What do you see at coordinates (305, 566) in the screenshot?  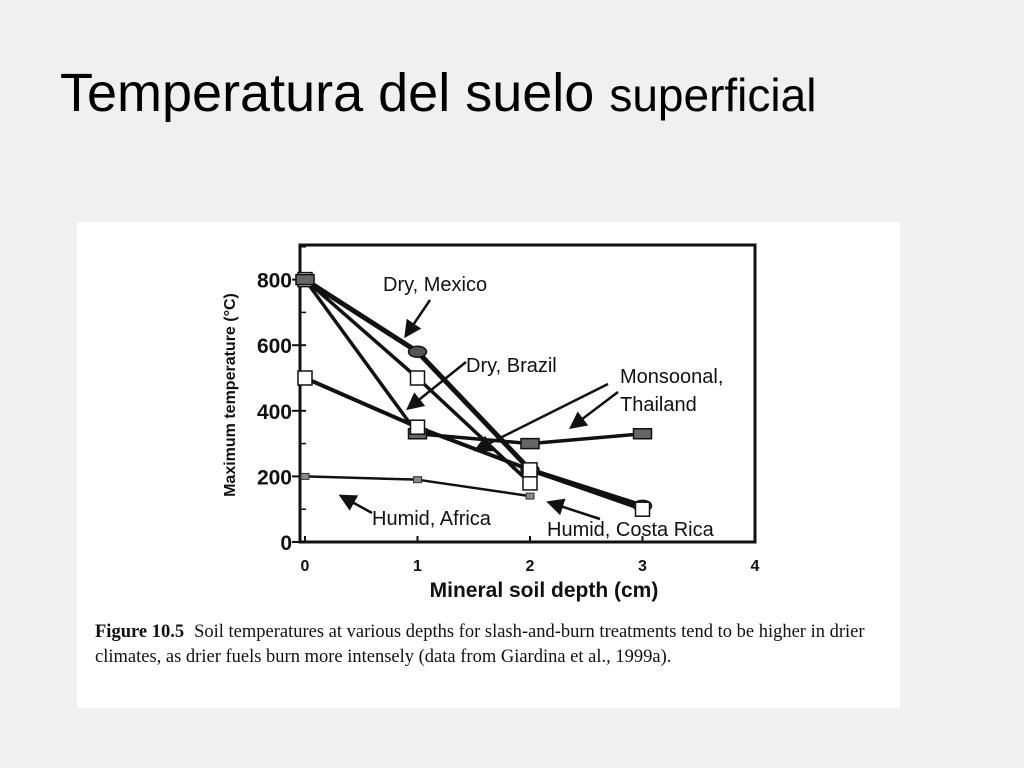 I see `x-tick-label: 0` at bounding box center [305, 566].